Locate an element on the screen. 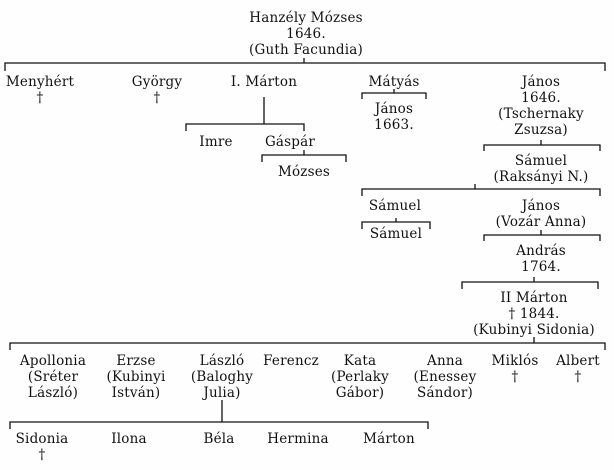 This screenshot has width=614, height=470. samuel-samuel-brace is located at coordinates (396, 223).